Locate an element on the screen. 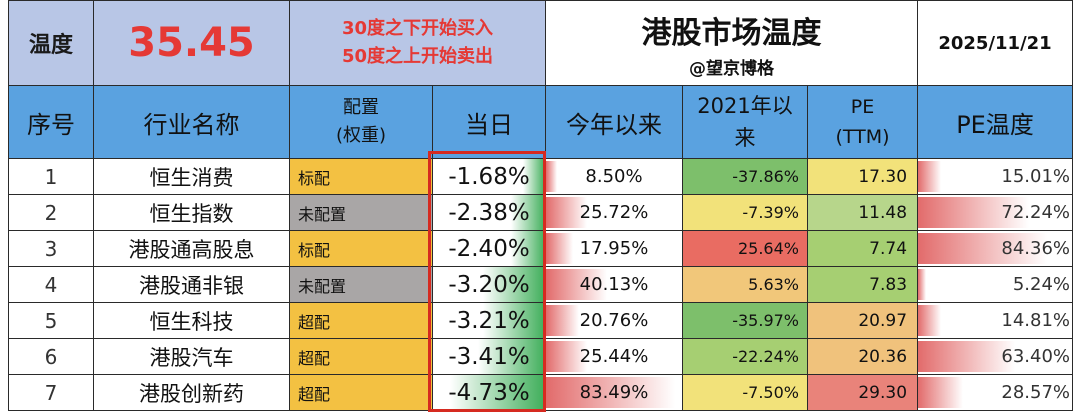 This screenshot has width=1080, height=414. pe-temp-value: 14.81% is located at coordinates (1036, 320).